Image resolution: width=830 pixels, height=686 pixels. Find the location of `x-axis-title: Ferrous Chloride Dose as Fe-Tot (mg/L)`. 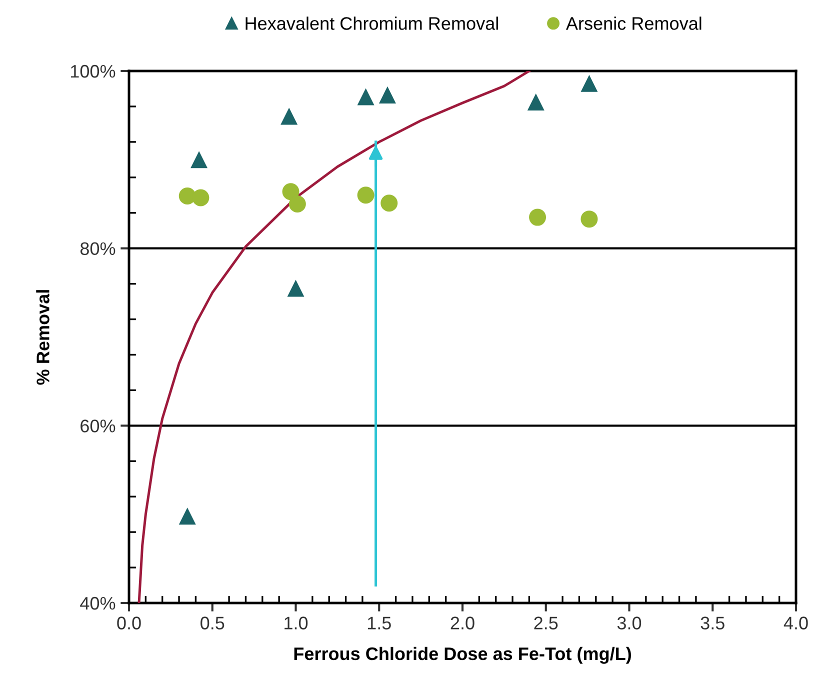

x-axis-title: Ferrous Chloride Dose as Fe-Tot (mg/L) is located at coordinates (462, 655).